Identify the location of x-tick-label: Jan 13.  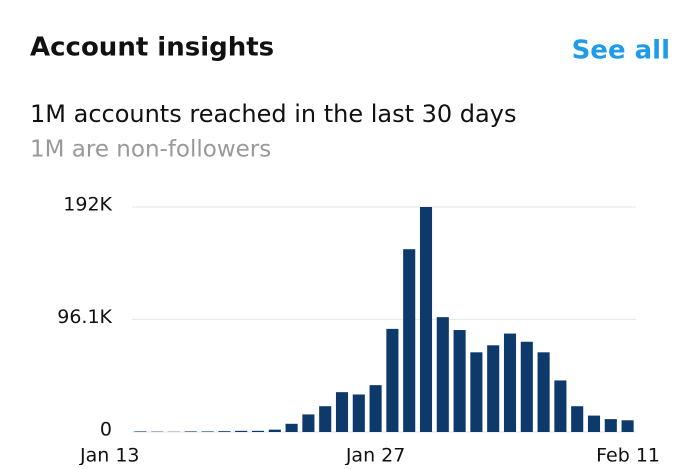
(109, 455).